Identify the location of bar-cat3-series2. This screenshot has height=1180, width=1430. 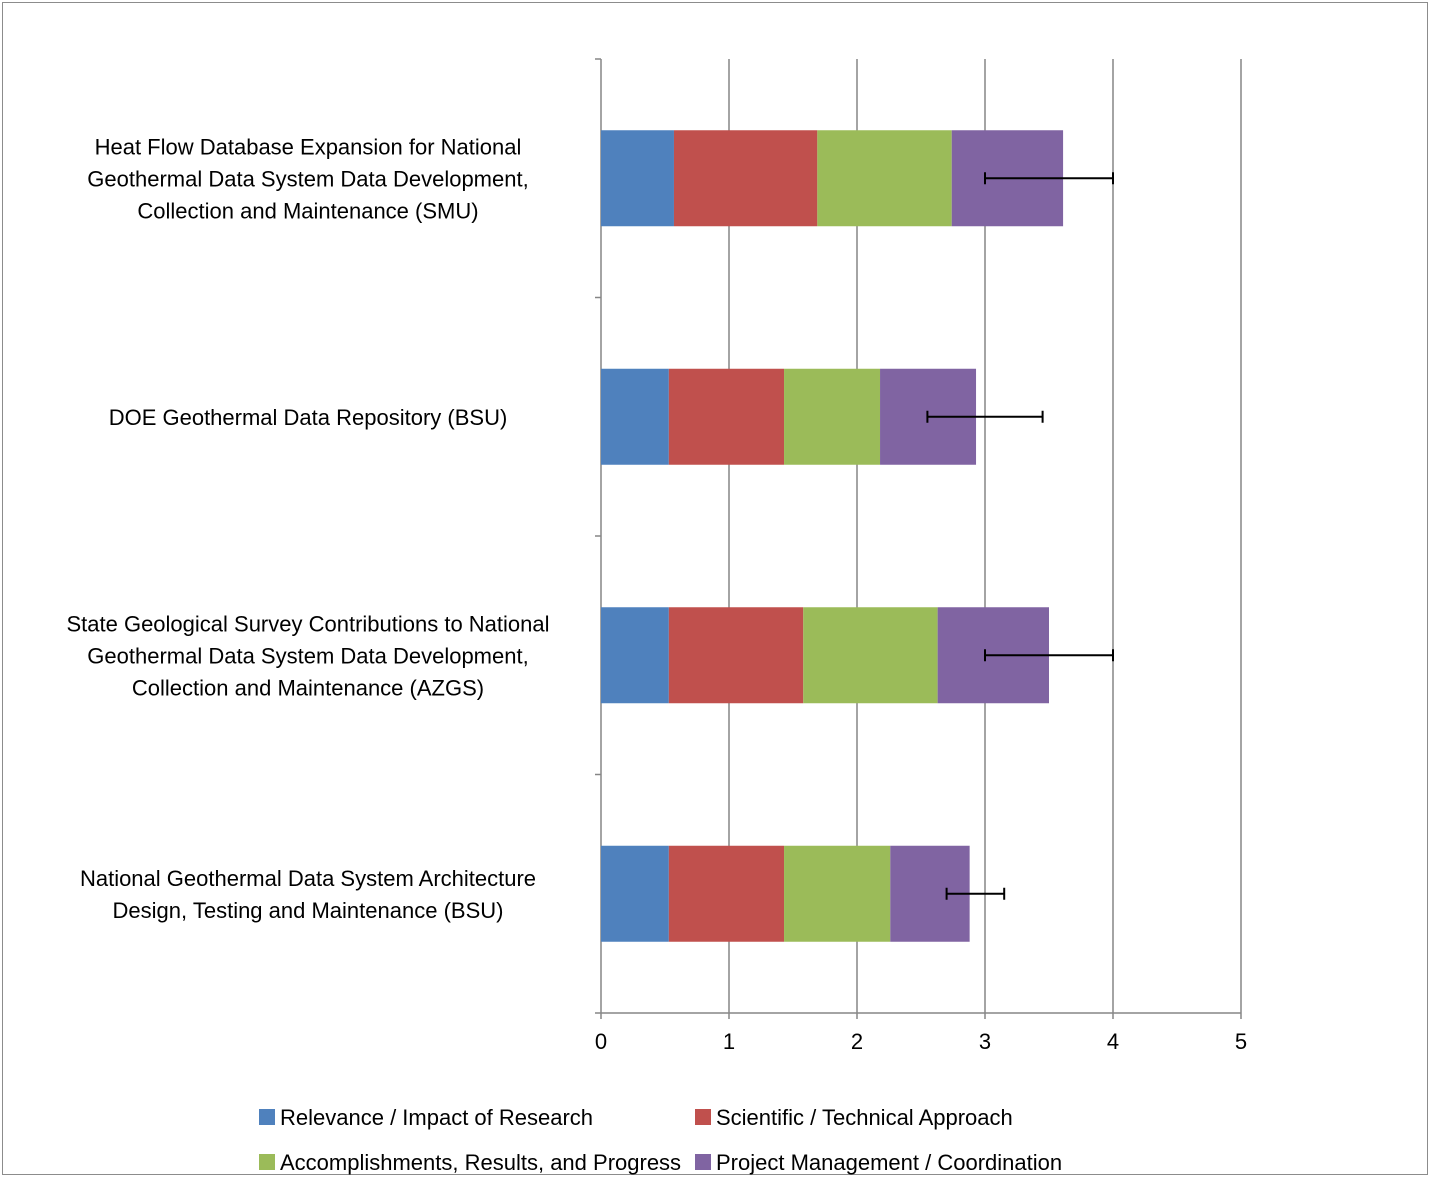
(837, 893).